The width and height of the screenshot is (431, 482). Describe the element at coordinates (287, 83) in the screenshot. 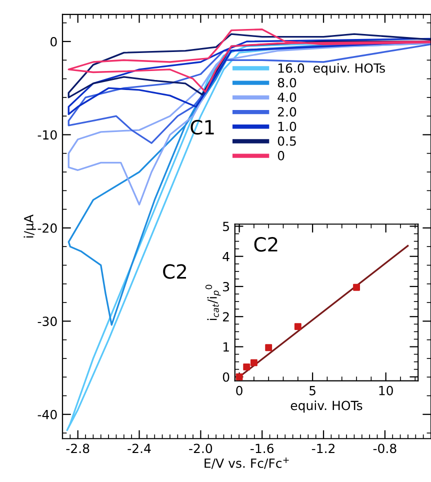

I see `legend-label: 8.0` at that location.